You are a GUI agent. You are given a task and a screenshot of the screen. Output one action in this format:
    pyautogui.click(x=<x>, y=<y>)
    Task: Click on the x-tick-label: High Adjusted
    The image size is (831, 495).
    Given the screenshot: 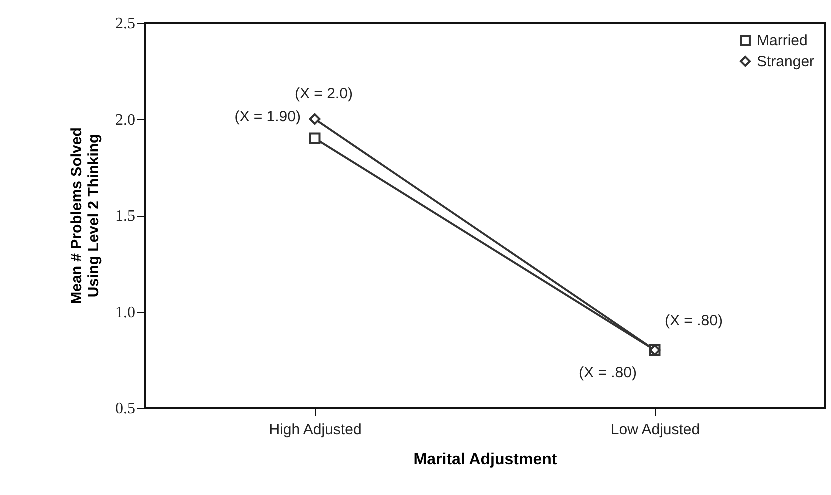 What is the action you would take?
    pyautogui.click(x=315, y=430)
    